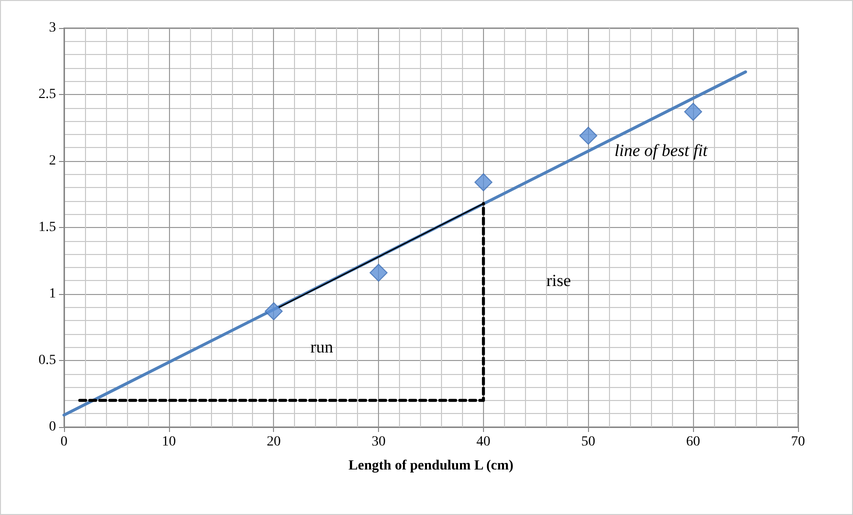 This screenshot has width=853, height=515. Describe the element at coordinates (47, 360) in the screenshot. I see `y-tick-label: 0.5` at that location.